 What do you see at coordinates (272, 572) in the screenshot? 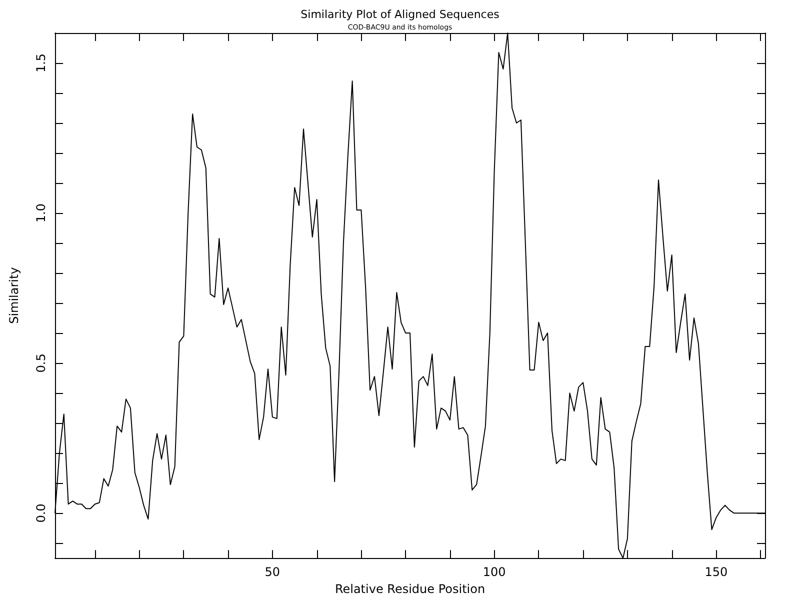
I see `x-tick-label: 50` at bounding box center [272, 572].